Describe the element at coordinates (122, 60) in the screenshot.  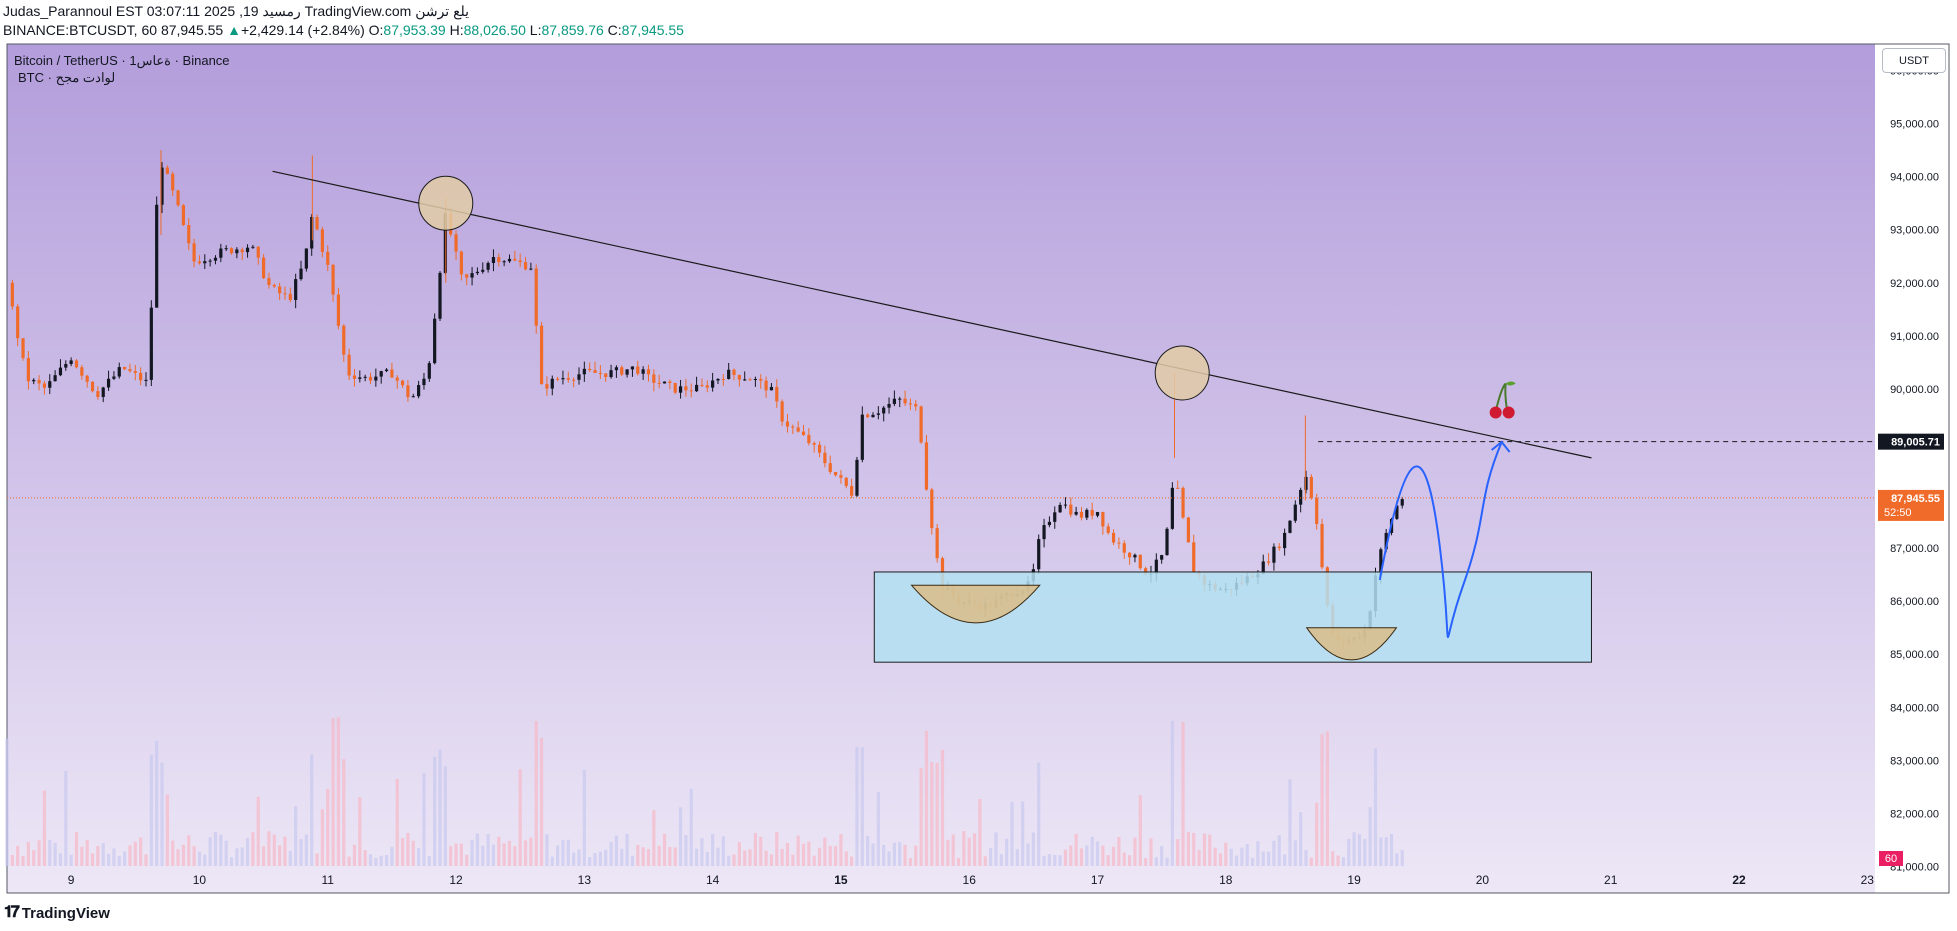
I see `chart-legend-symbol: Bitcoin / TetherUS · 1ةعاس · Binance` at that location.